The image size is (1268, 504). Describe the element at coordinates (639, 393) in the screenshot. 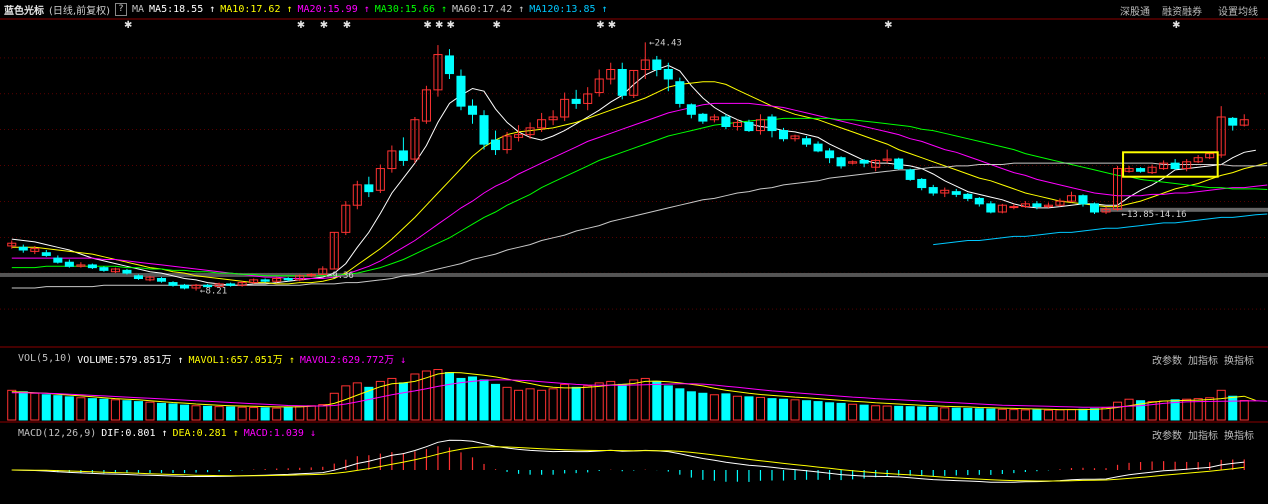

I see `volume-ma-line` at that location.